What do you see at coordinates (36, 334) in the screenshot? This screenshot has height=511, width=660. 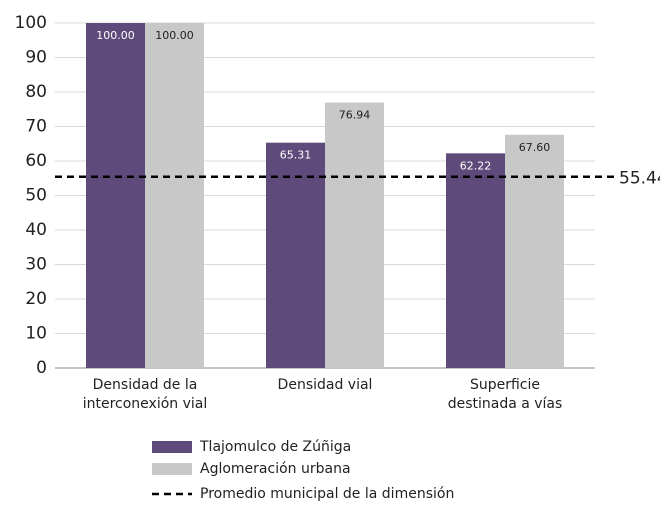 I see `y-tick-label: 10` at bounding box center [36, 334].